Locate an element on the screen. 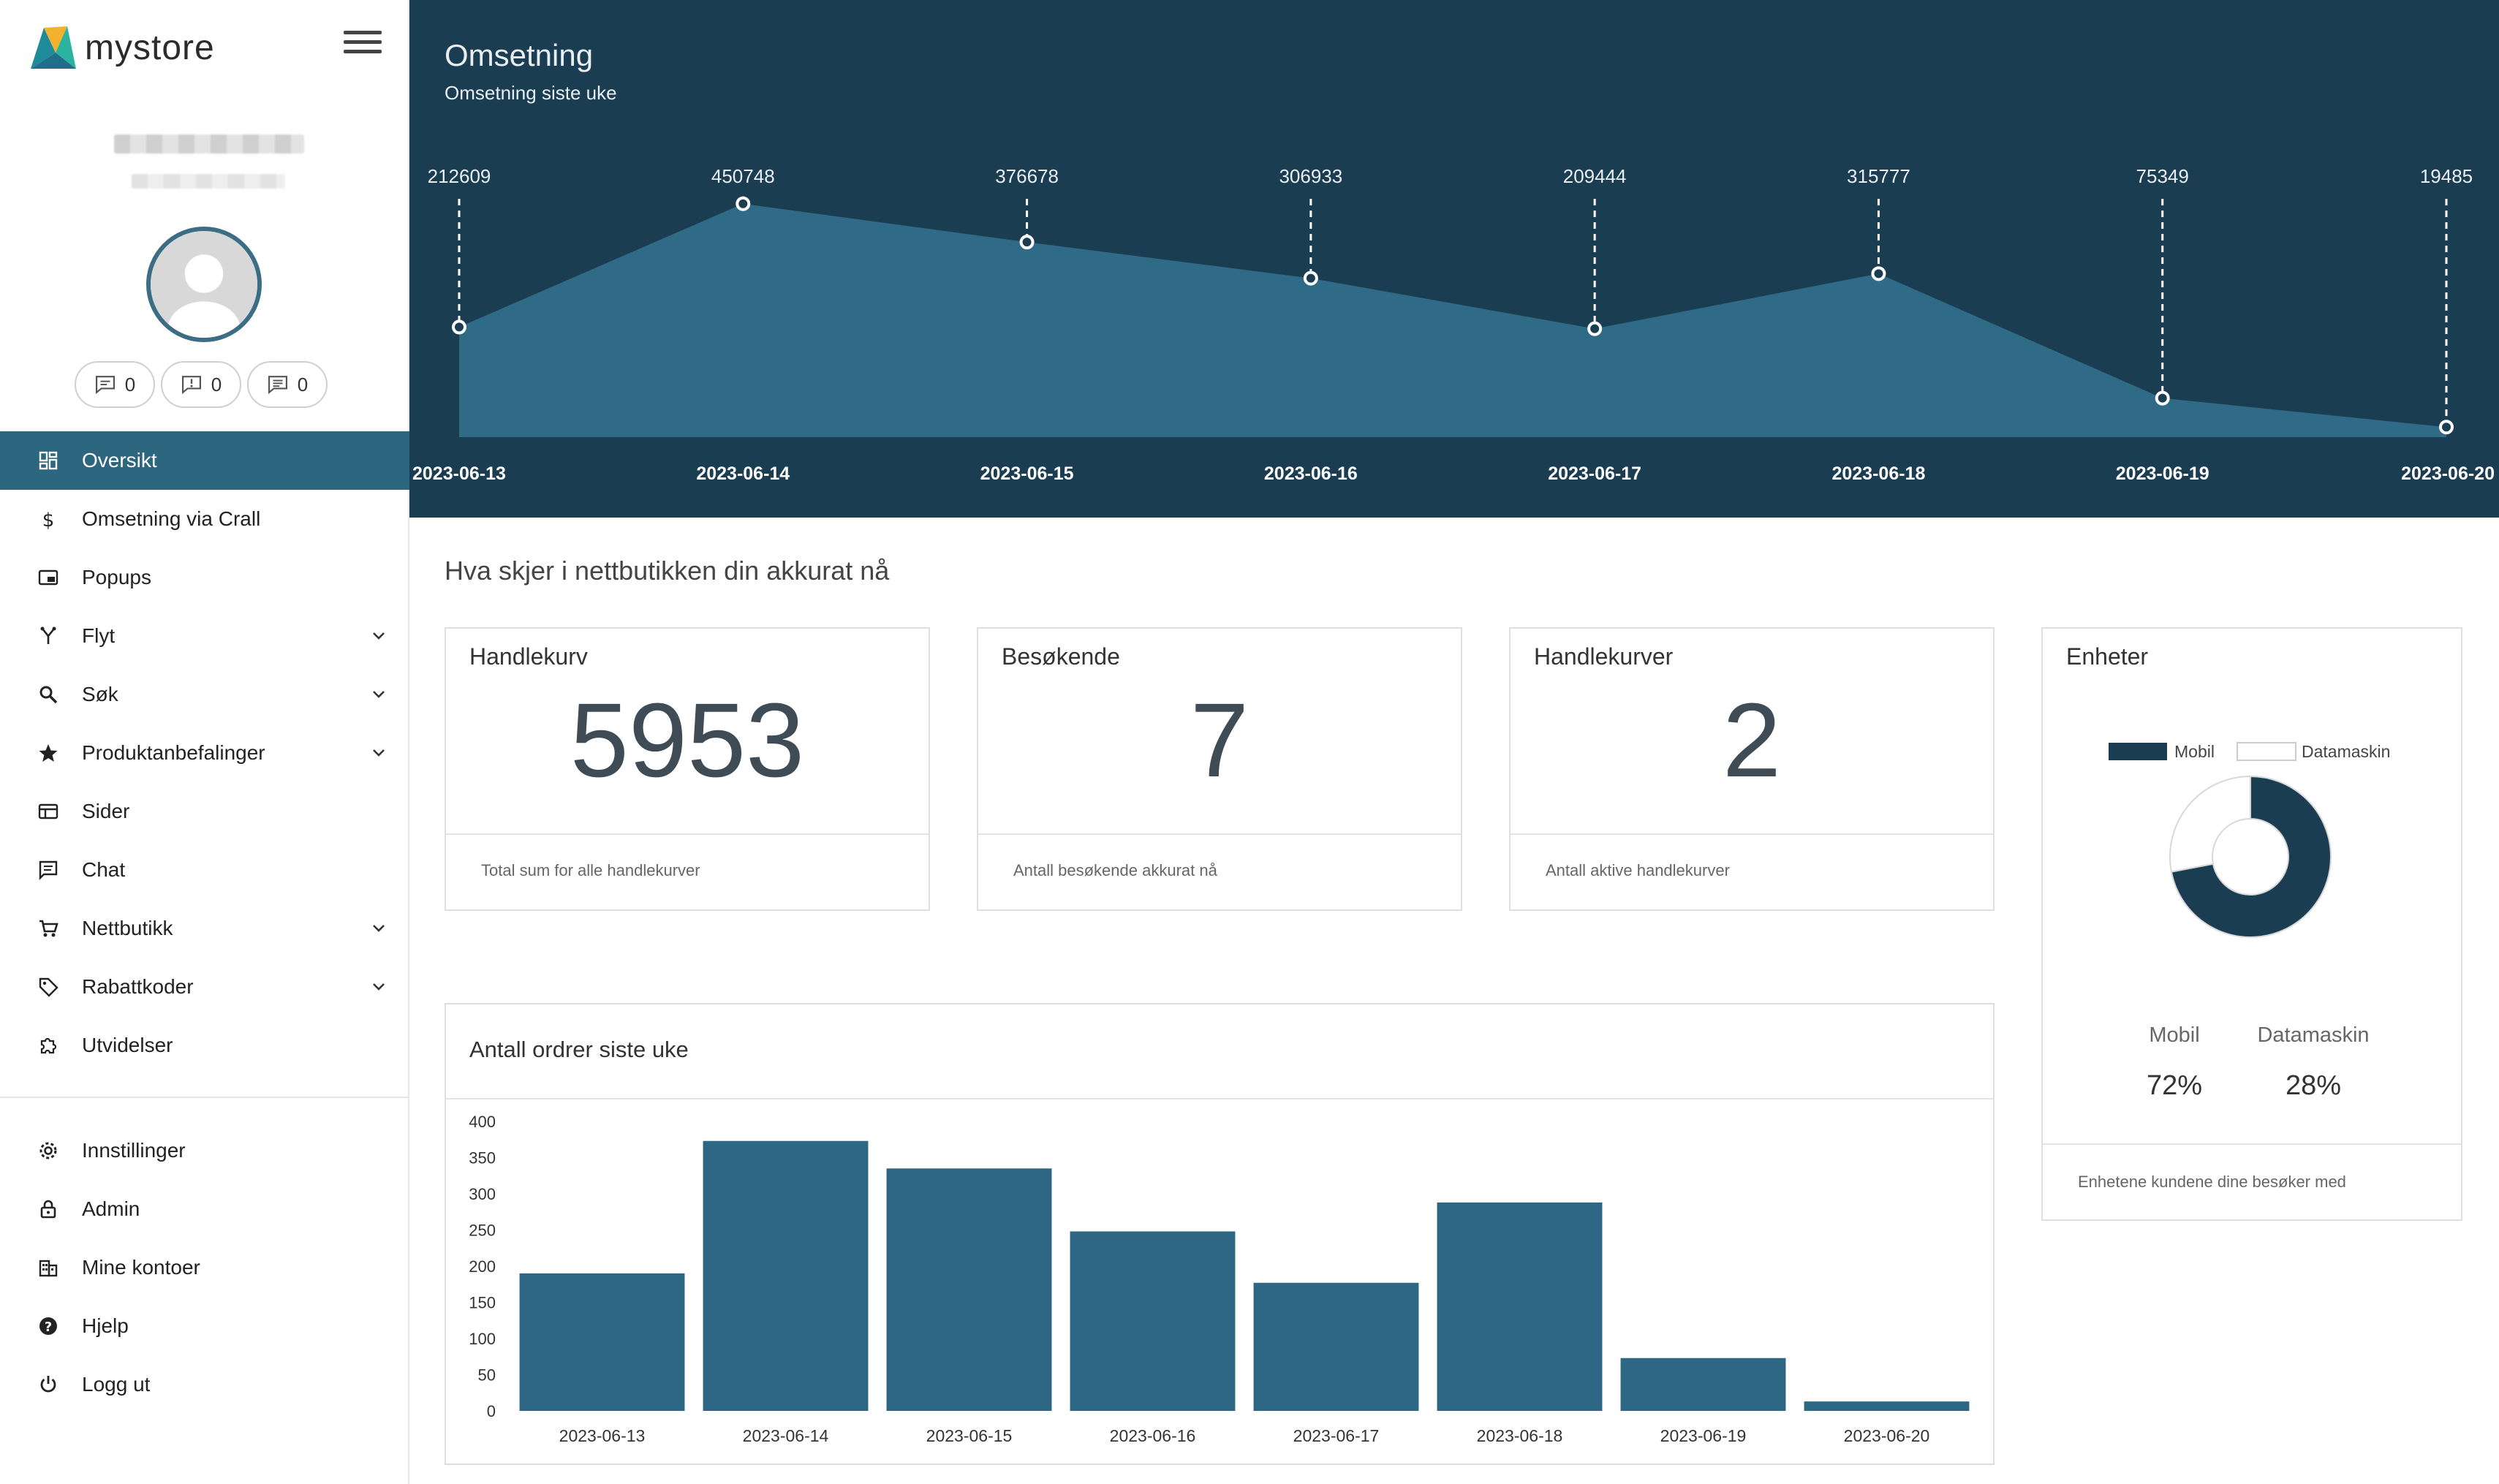  counters: 0 0 0 is located at coordinates (201, 384).